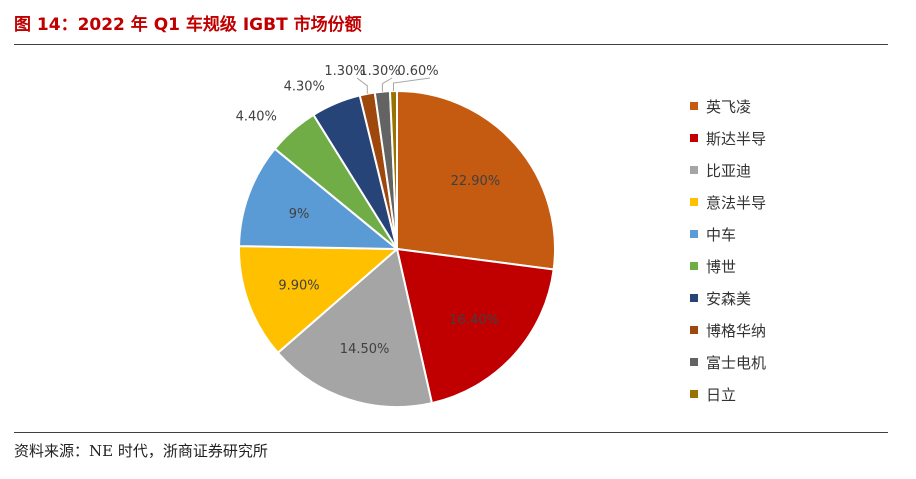 Image resolution: width=916 pixels, height=479 pixels. Describe the element at coordinates (736, 362) in the screenshot. I see `legend-label: 富士电机` at that location.